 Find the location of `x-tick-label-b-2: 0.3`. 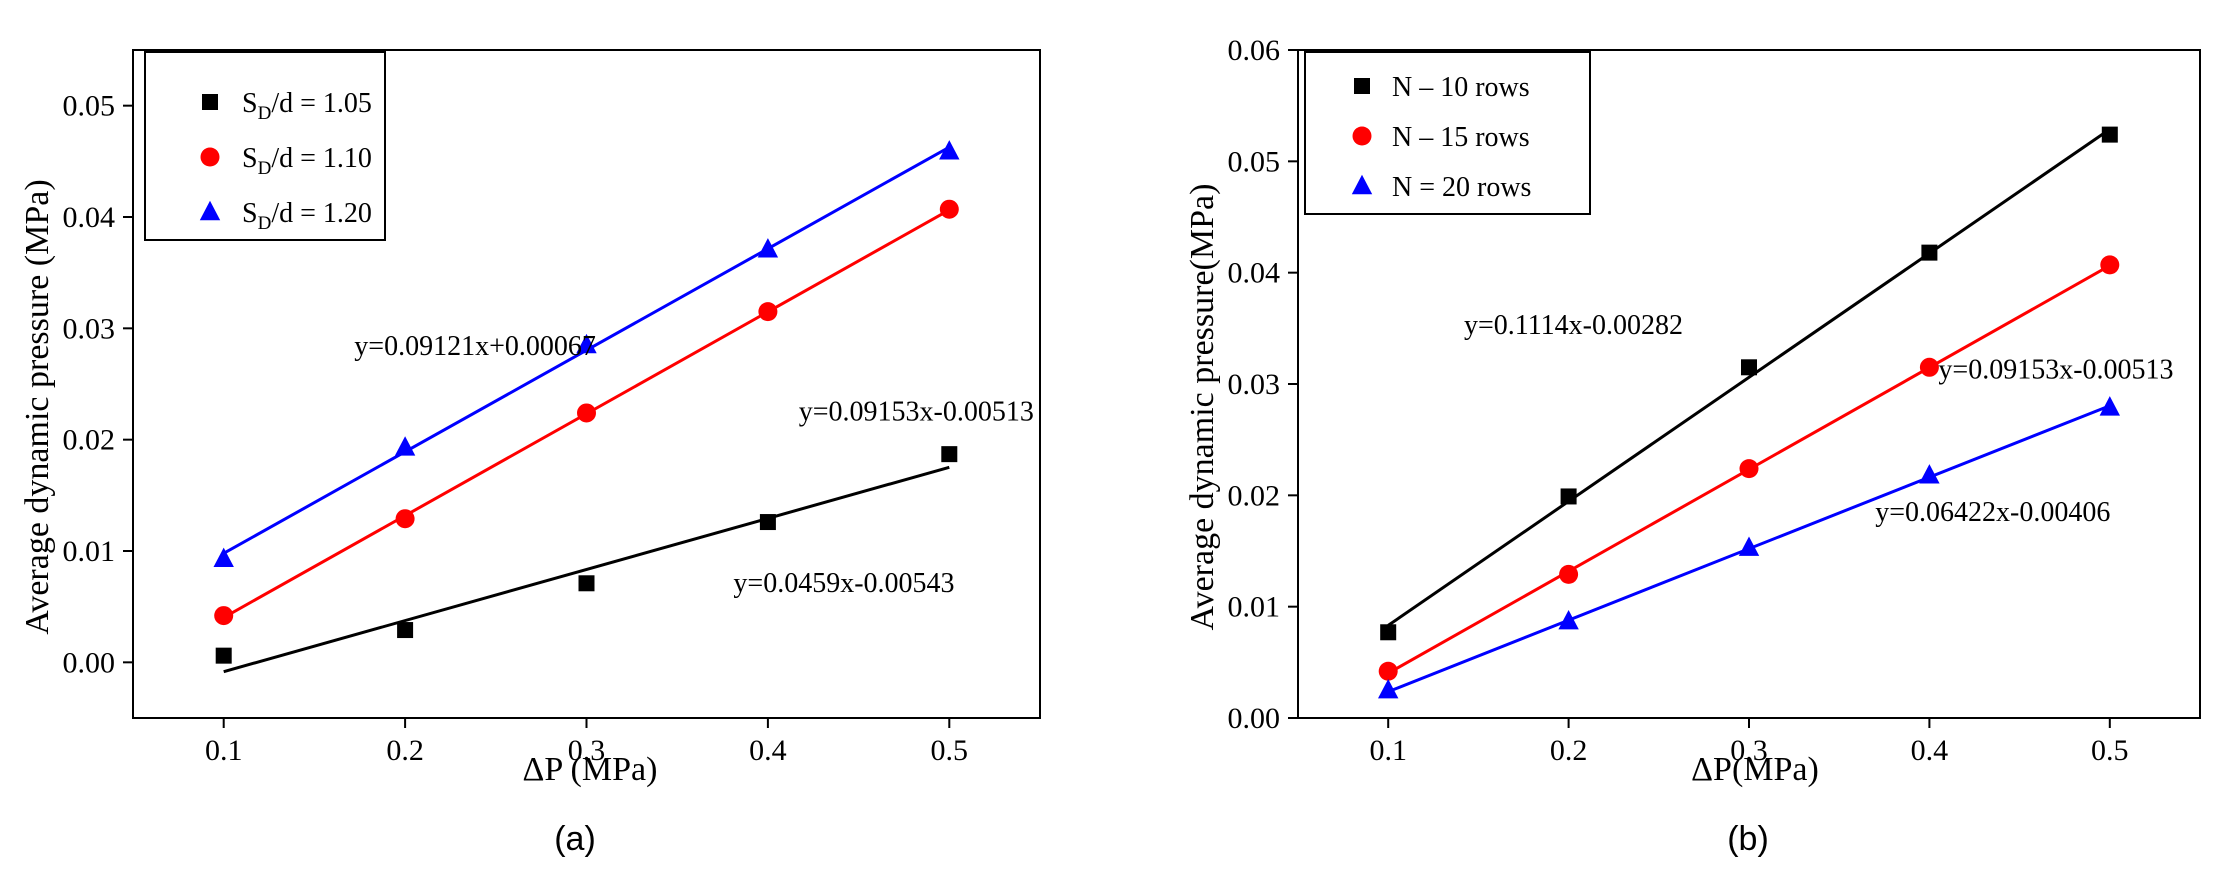

x-tick-label-b-2: 0.3 is located at coordinates (1749, 750).